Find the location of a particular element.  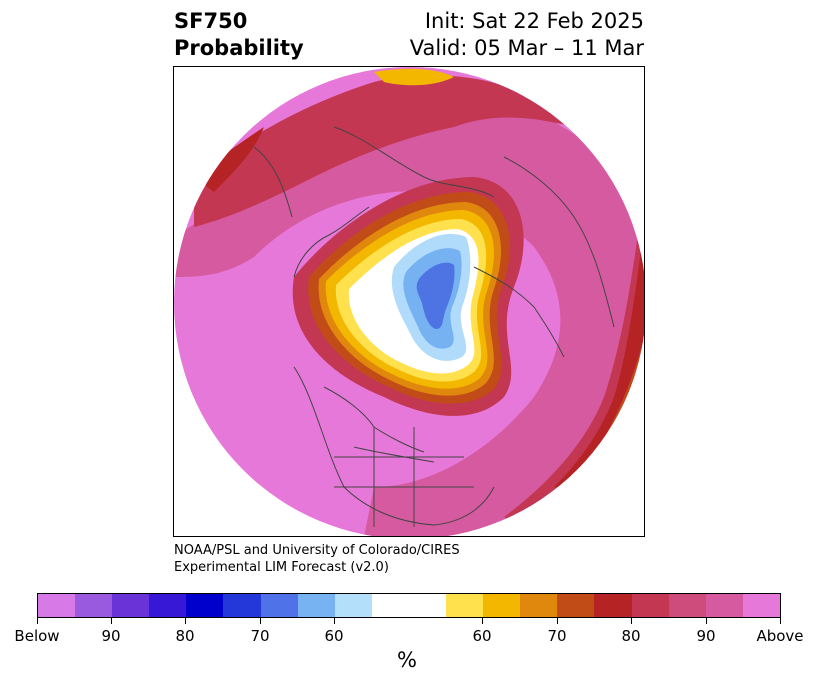

valid-dates: Valid: 05 Mar – 11 Mar is located at coordinates (526, 48).